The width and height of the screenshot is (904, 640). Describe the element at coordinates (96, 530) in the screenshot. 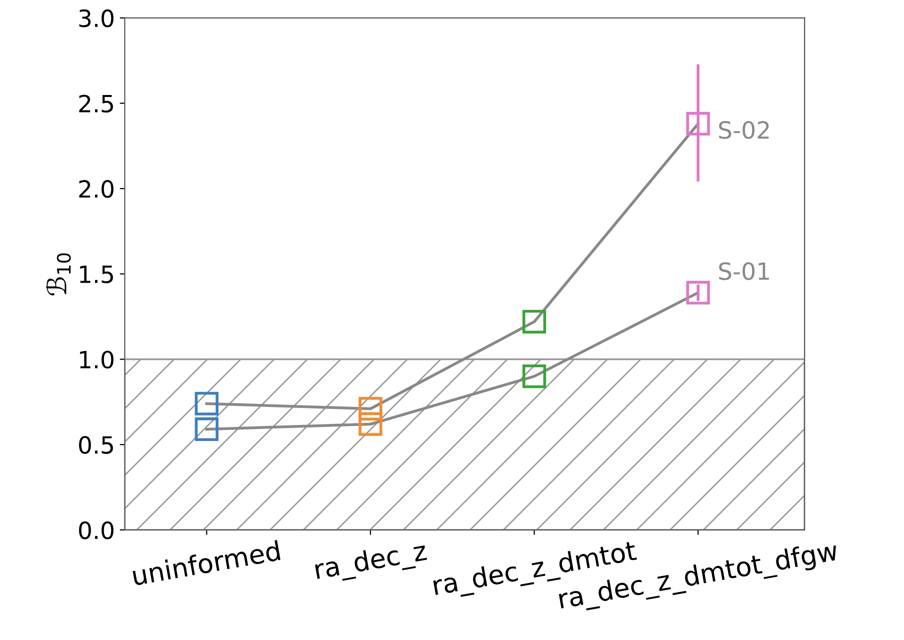

I see `y-tick-label: 0.0` at that location.